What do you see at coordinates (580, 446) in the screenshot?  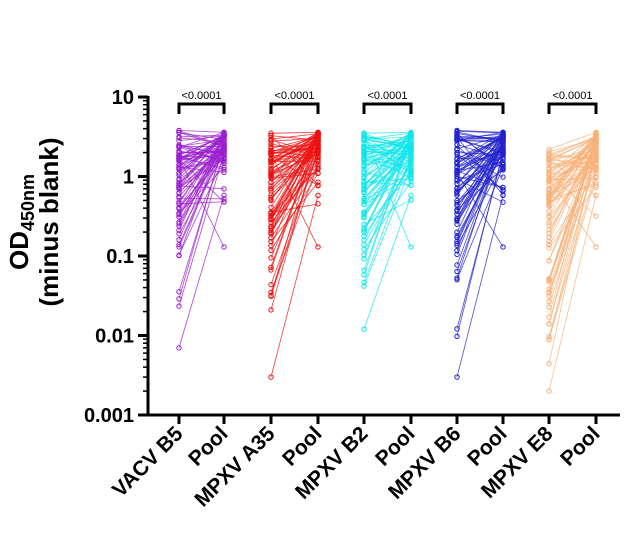 I see `x-tick-label: Pool` at bounding box center [580, 446].